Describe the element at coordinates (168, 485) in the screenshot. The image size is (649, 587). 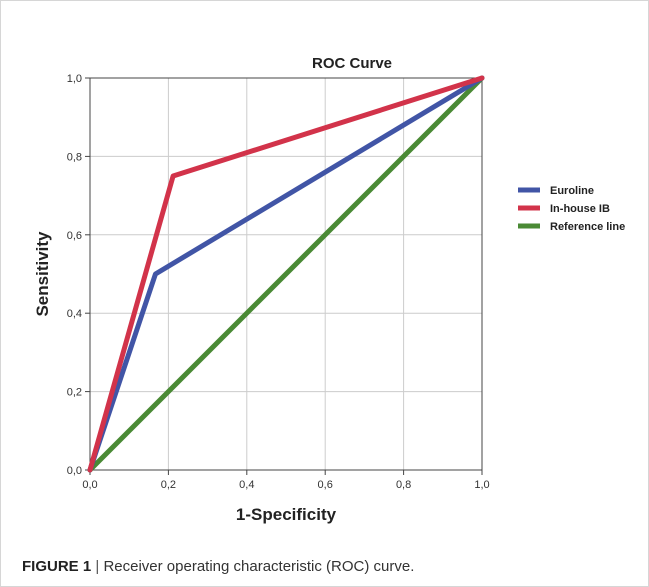
I see `x-tick-label: 0,2` at that location.